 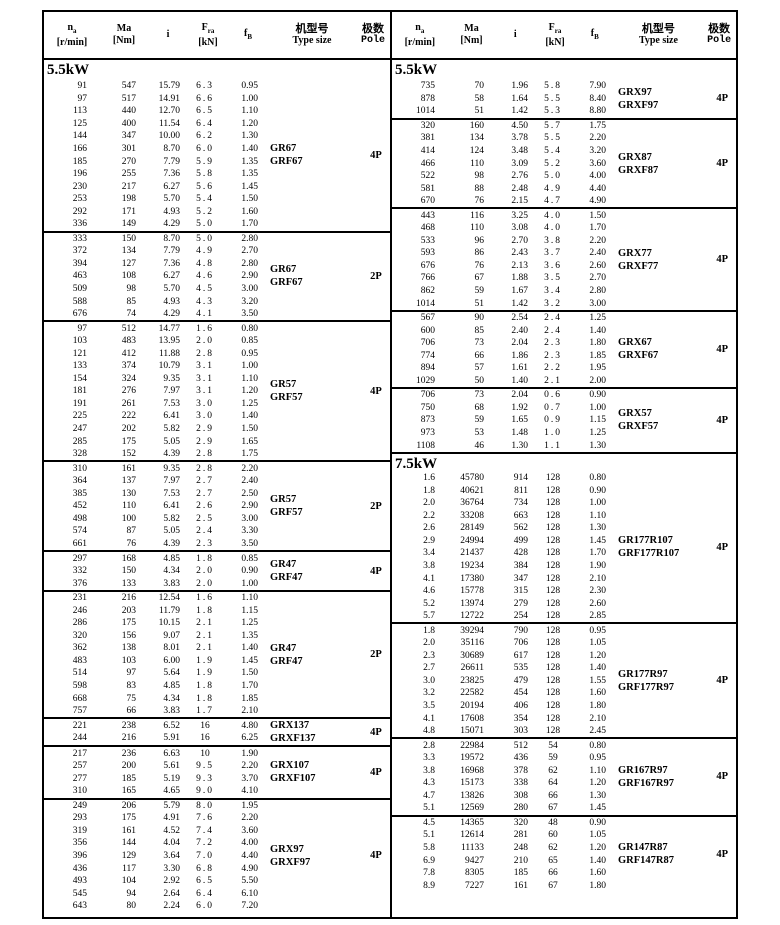 I want to click on cell-fb: 2.10, so click(x=597, y=578).